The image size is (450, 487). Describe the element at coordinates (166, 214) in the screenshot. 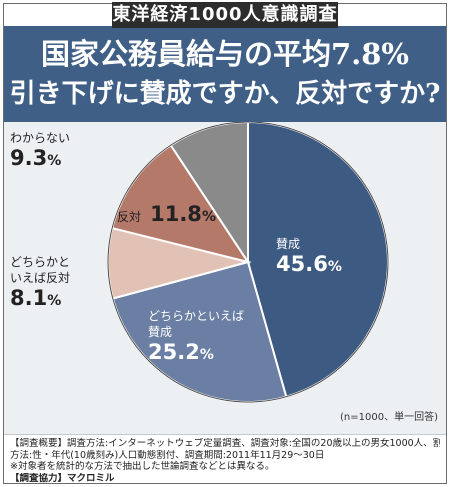

I see `slice-label-oppose: 反対 11.8%` at that location.